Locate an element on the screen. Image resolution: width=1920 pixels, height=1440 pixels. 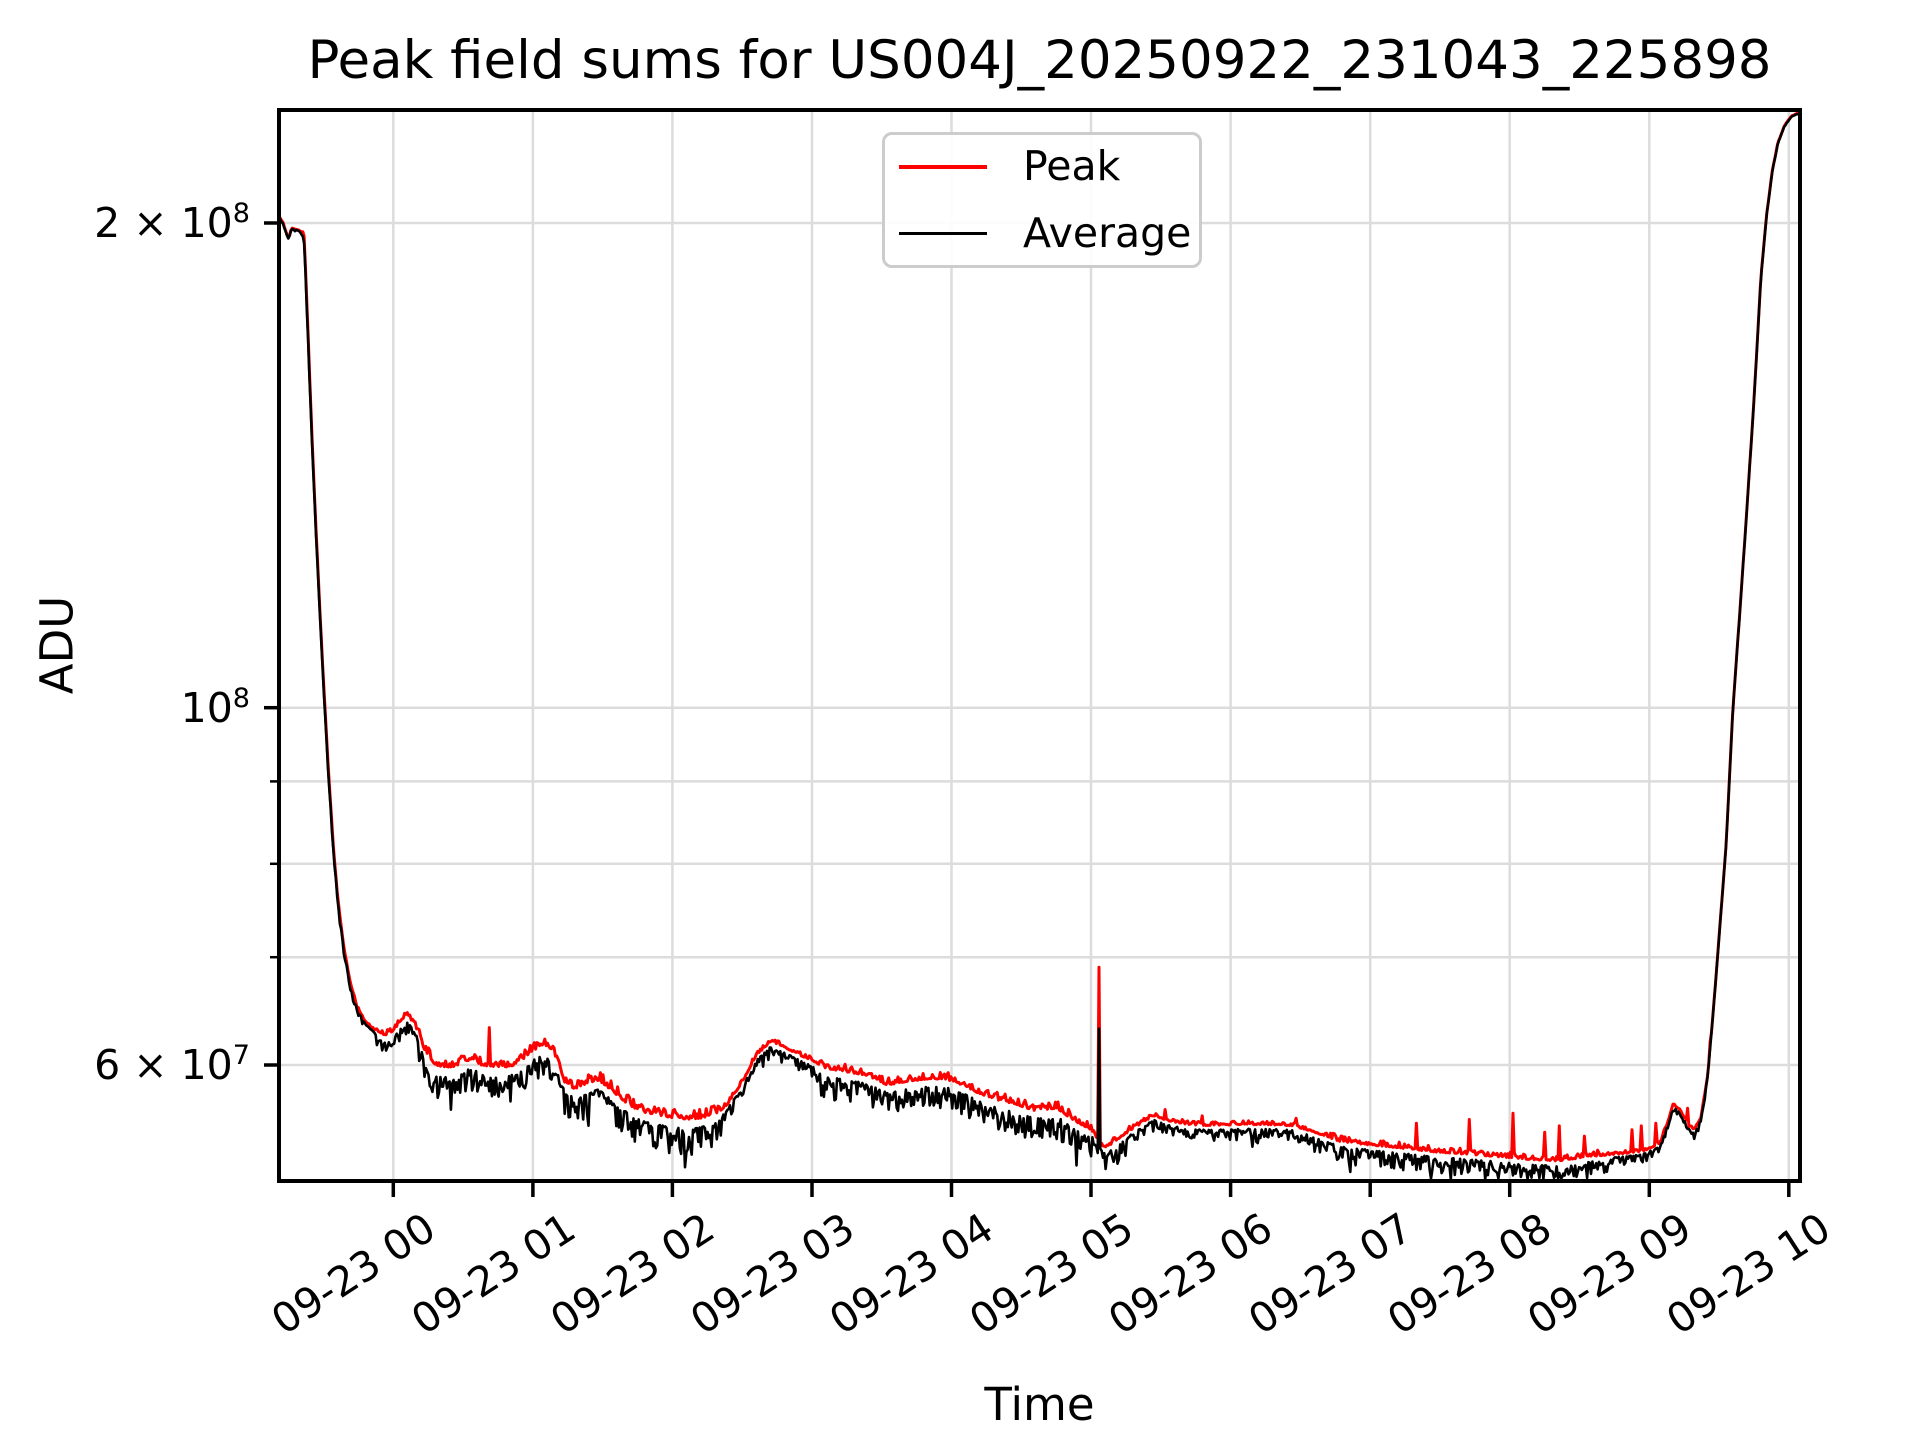
legend-label-average: Average is located at coordinates (1107, 233).